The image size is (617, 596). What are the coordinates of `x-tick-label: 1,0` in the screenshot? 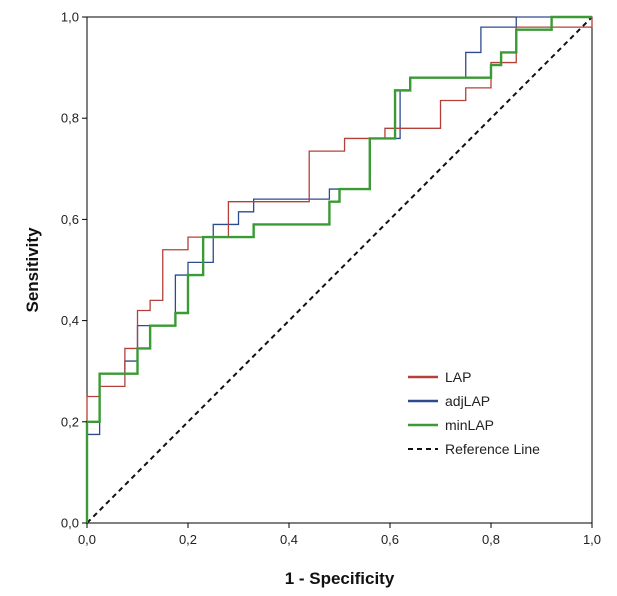 It's located at (592, 539).